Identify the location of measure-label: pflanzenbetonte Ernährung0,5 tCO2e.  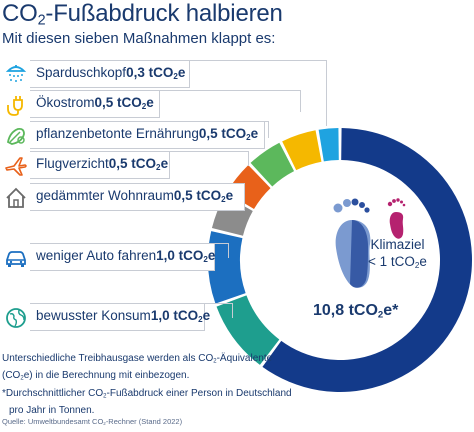
(147, 134).